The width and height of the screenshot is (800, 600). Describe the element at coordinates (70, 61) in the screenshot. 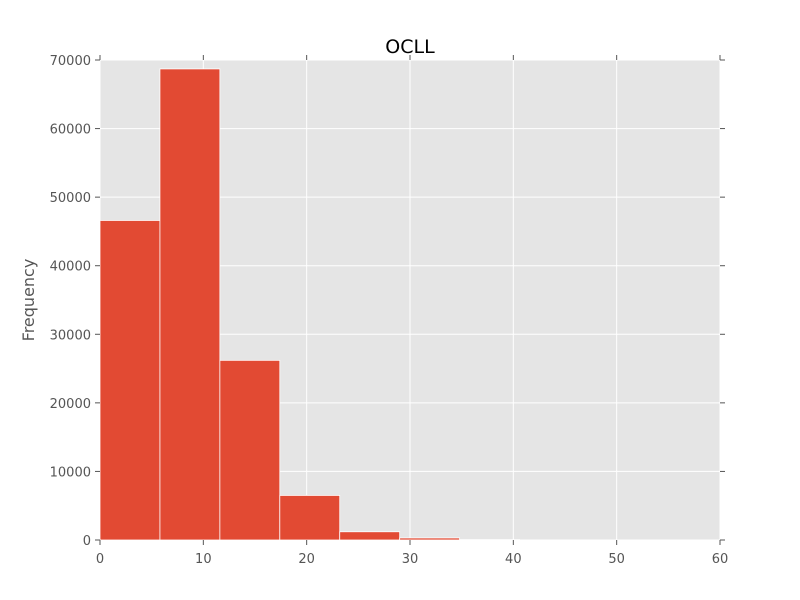

I see `y-tick-label: 70000` at that location.